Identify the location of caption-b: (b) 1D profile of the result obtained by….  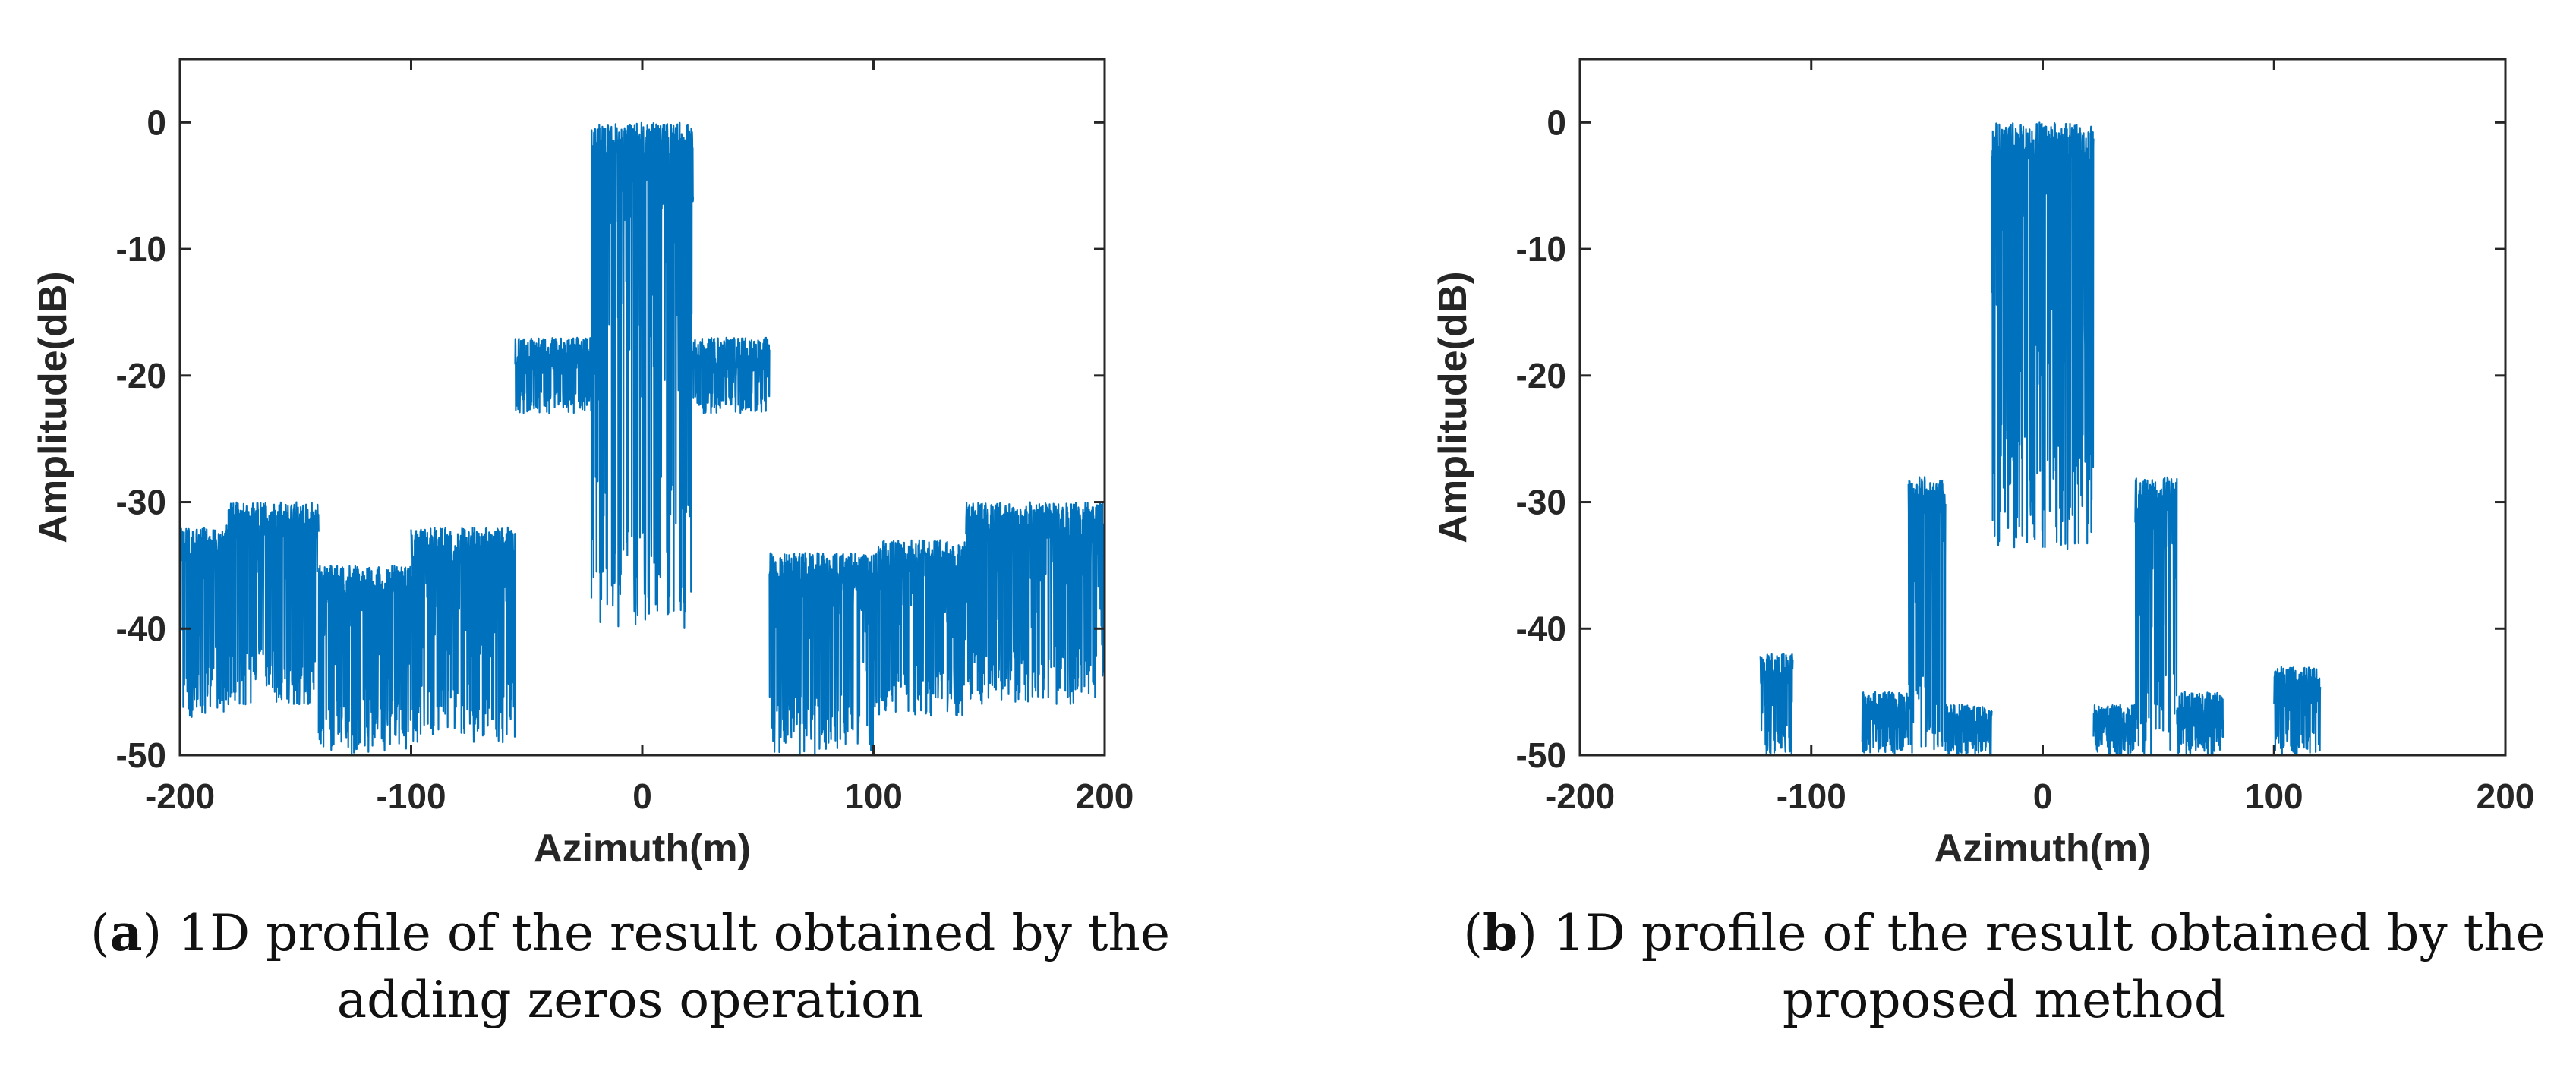
(2004, 967).